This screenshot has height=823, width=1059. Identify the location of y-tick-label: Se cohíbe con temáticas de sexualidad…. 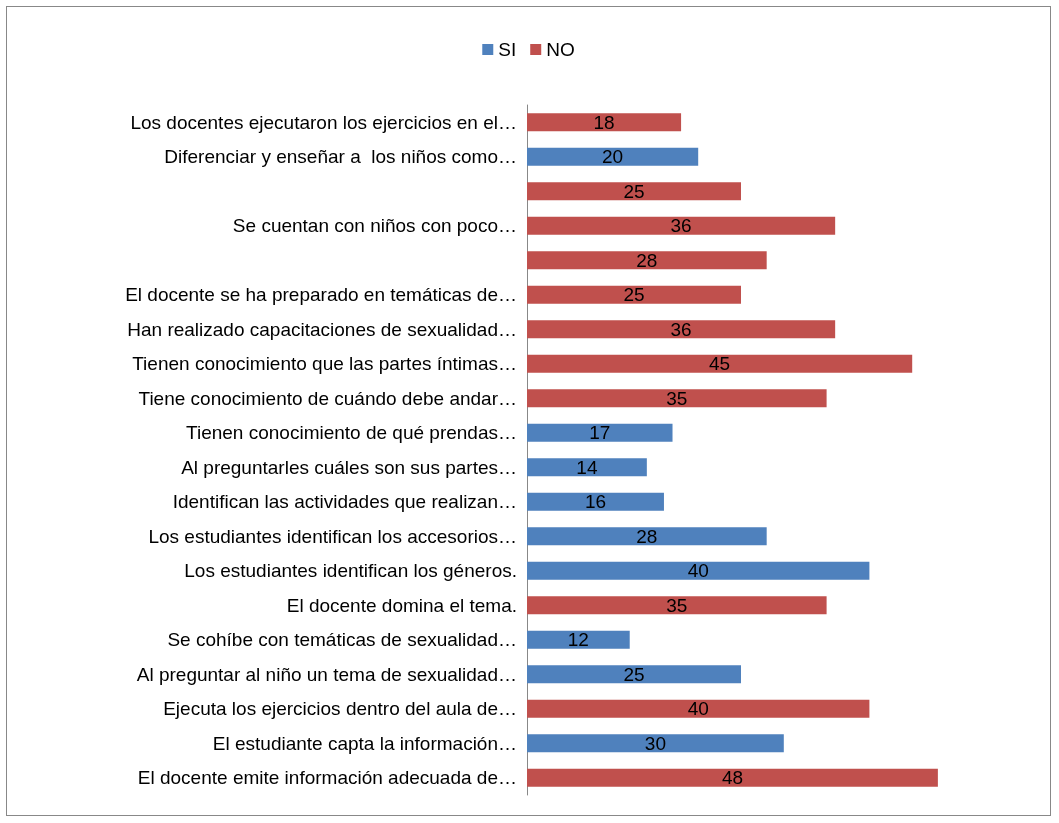
(342, 640).